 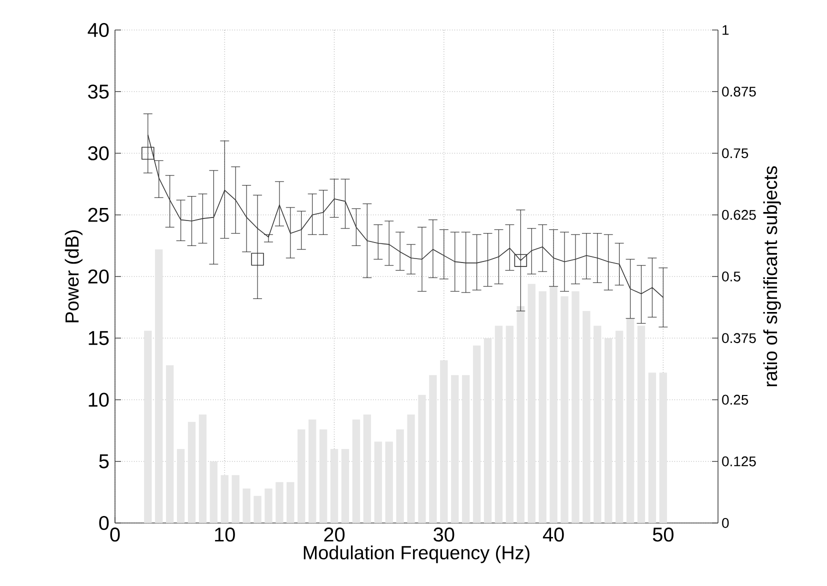 I want to click on y2-tick-label: 1, so click(x=725, y=30).